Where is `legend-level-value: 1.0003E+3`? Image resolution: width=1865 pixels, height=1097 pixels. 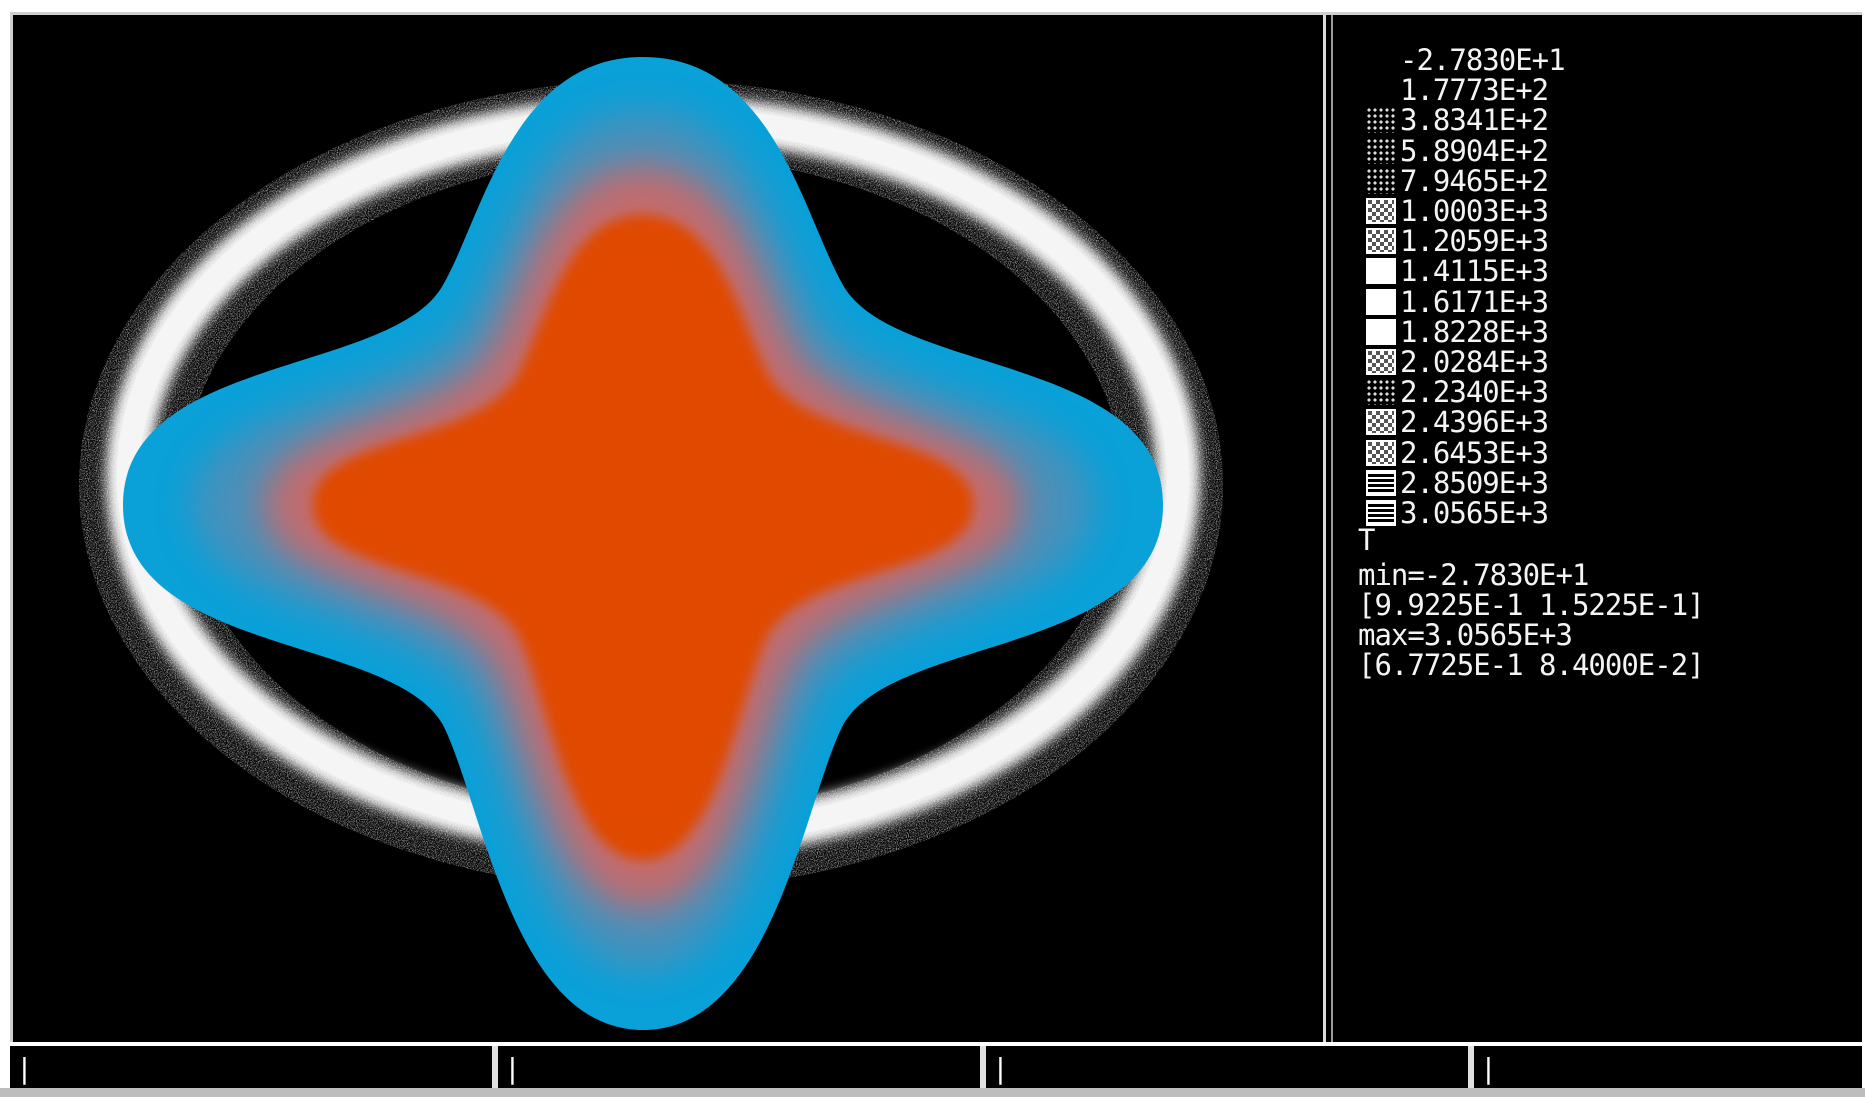 legend-level-value: 1.0003E+3 is located at coordinates (1474, 211).